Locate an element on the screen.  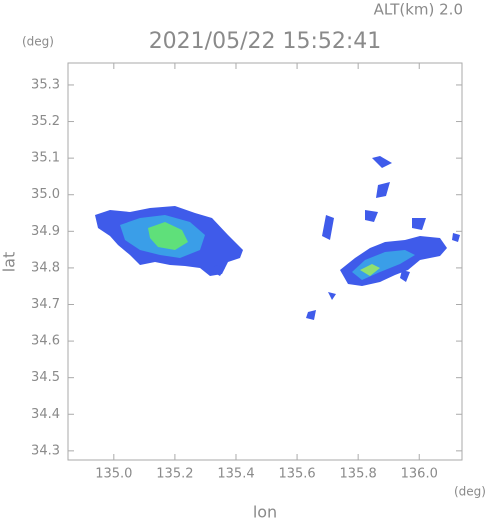
y-tick-label: 35.1 is located at coordinates (45, 158).